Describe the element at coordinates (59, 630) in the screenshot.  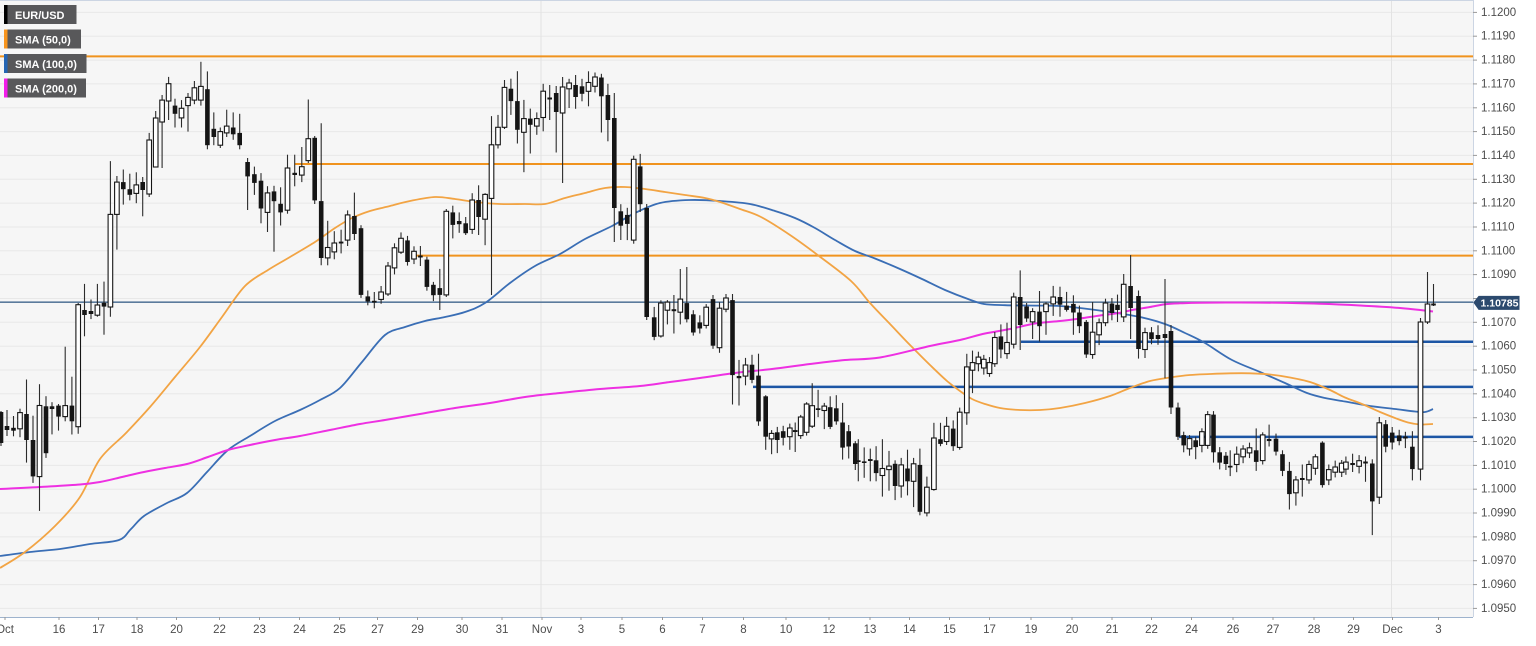
I see `svg-text: 16` at that location.